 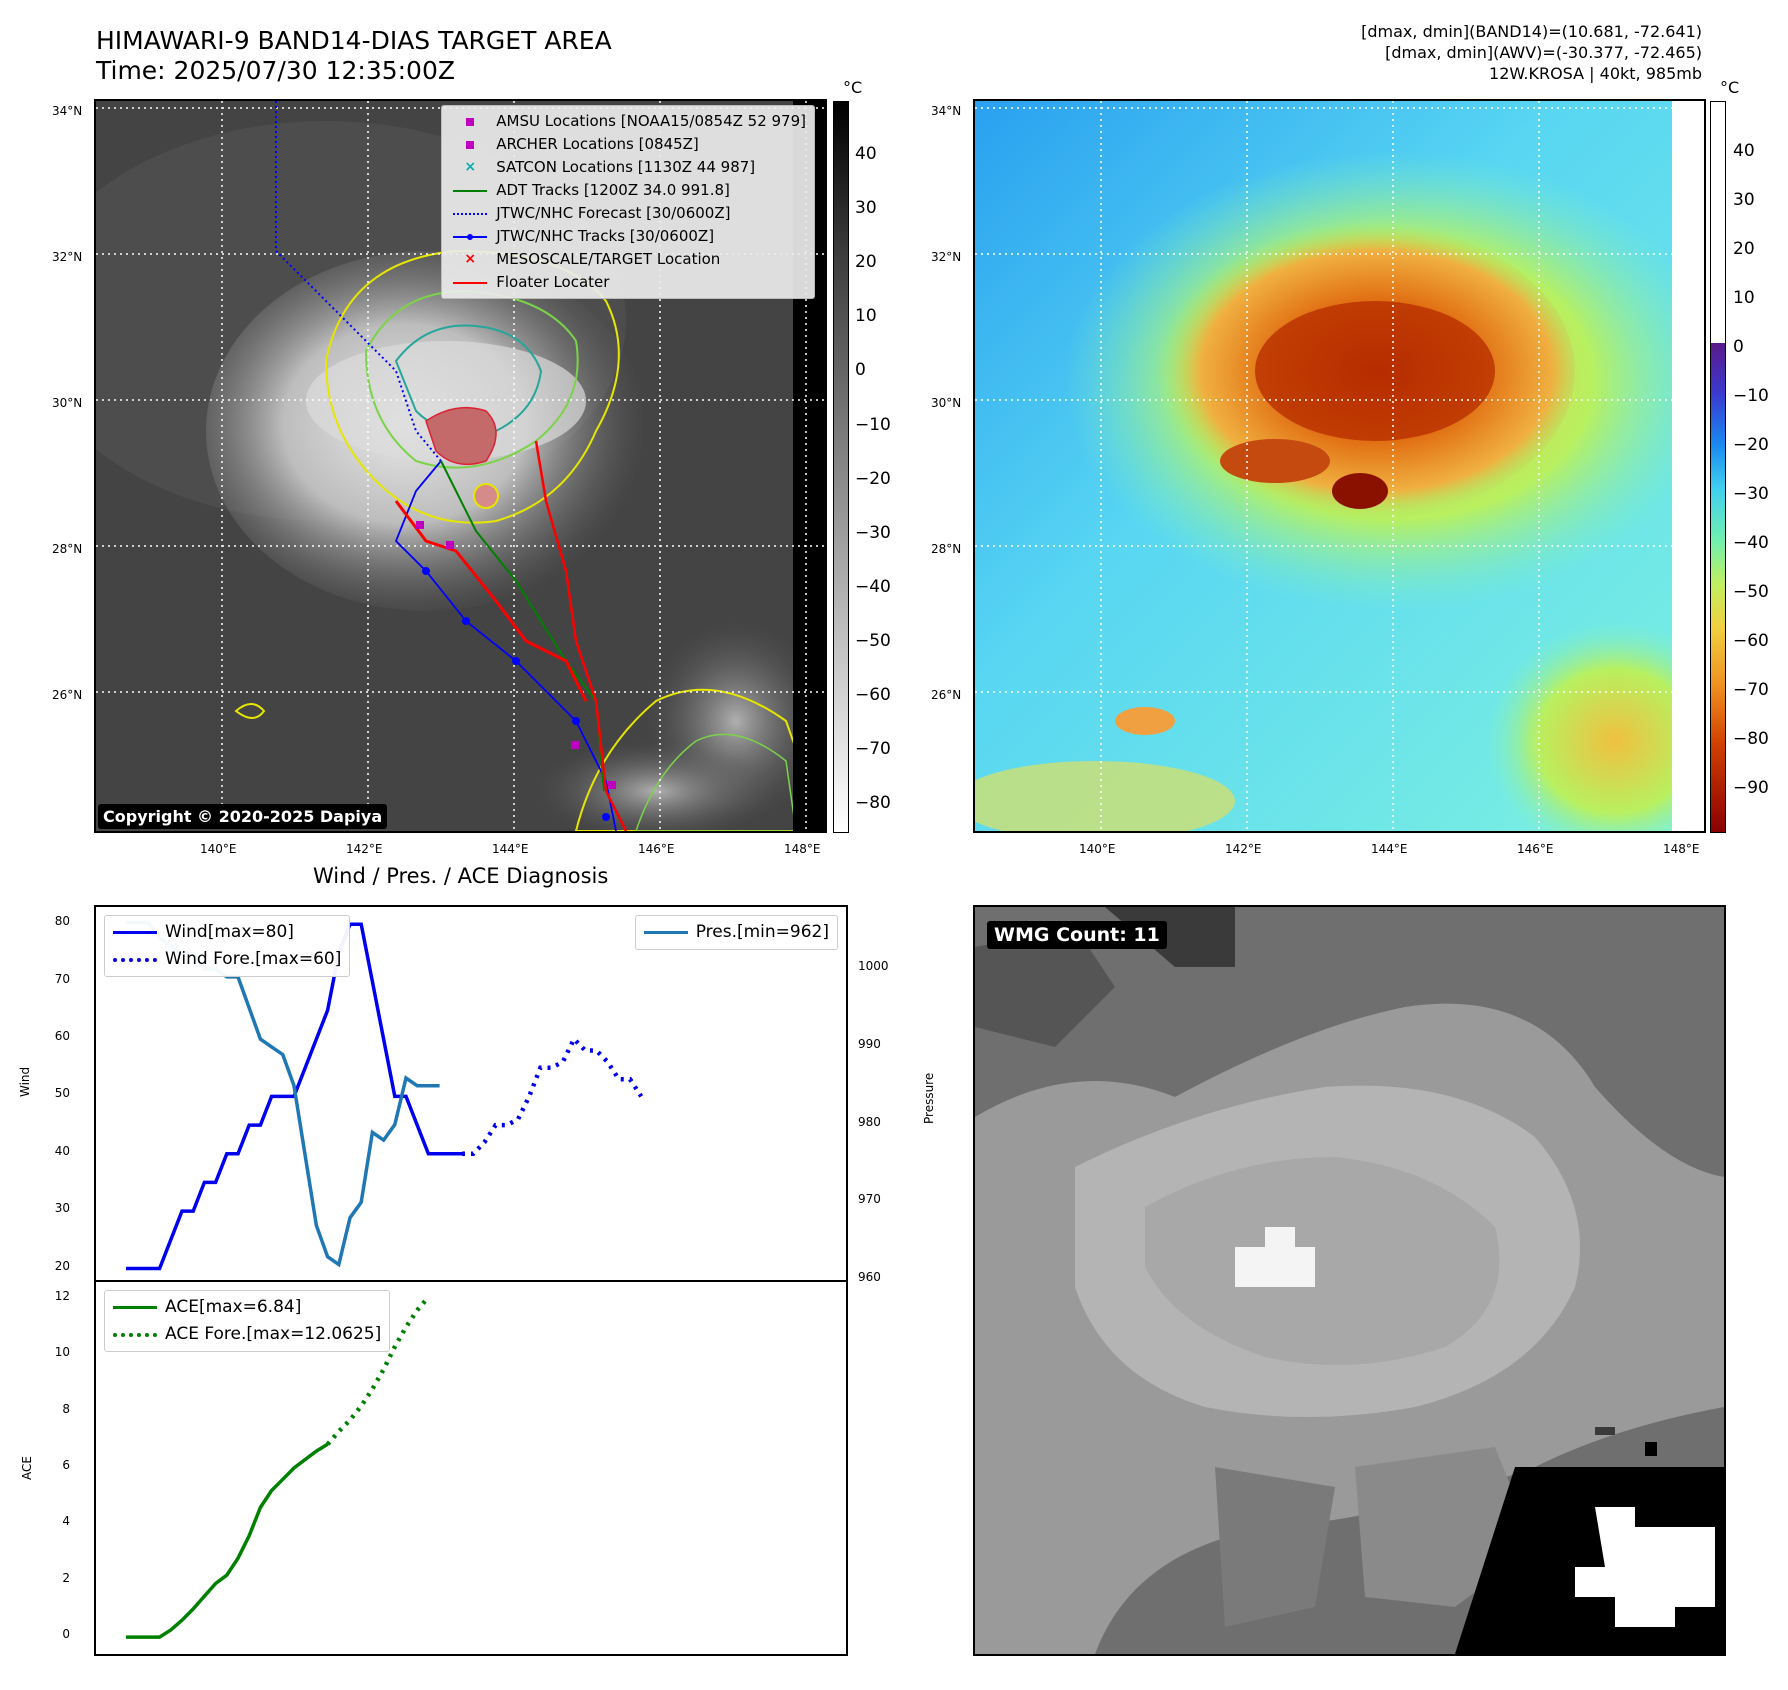 I want to click on lat-label: 28°N, so click(x=946, y=549).